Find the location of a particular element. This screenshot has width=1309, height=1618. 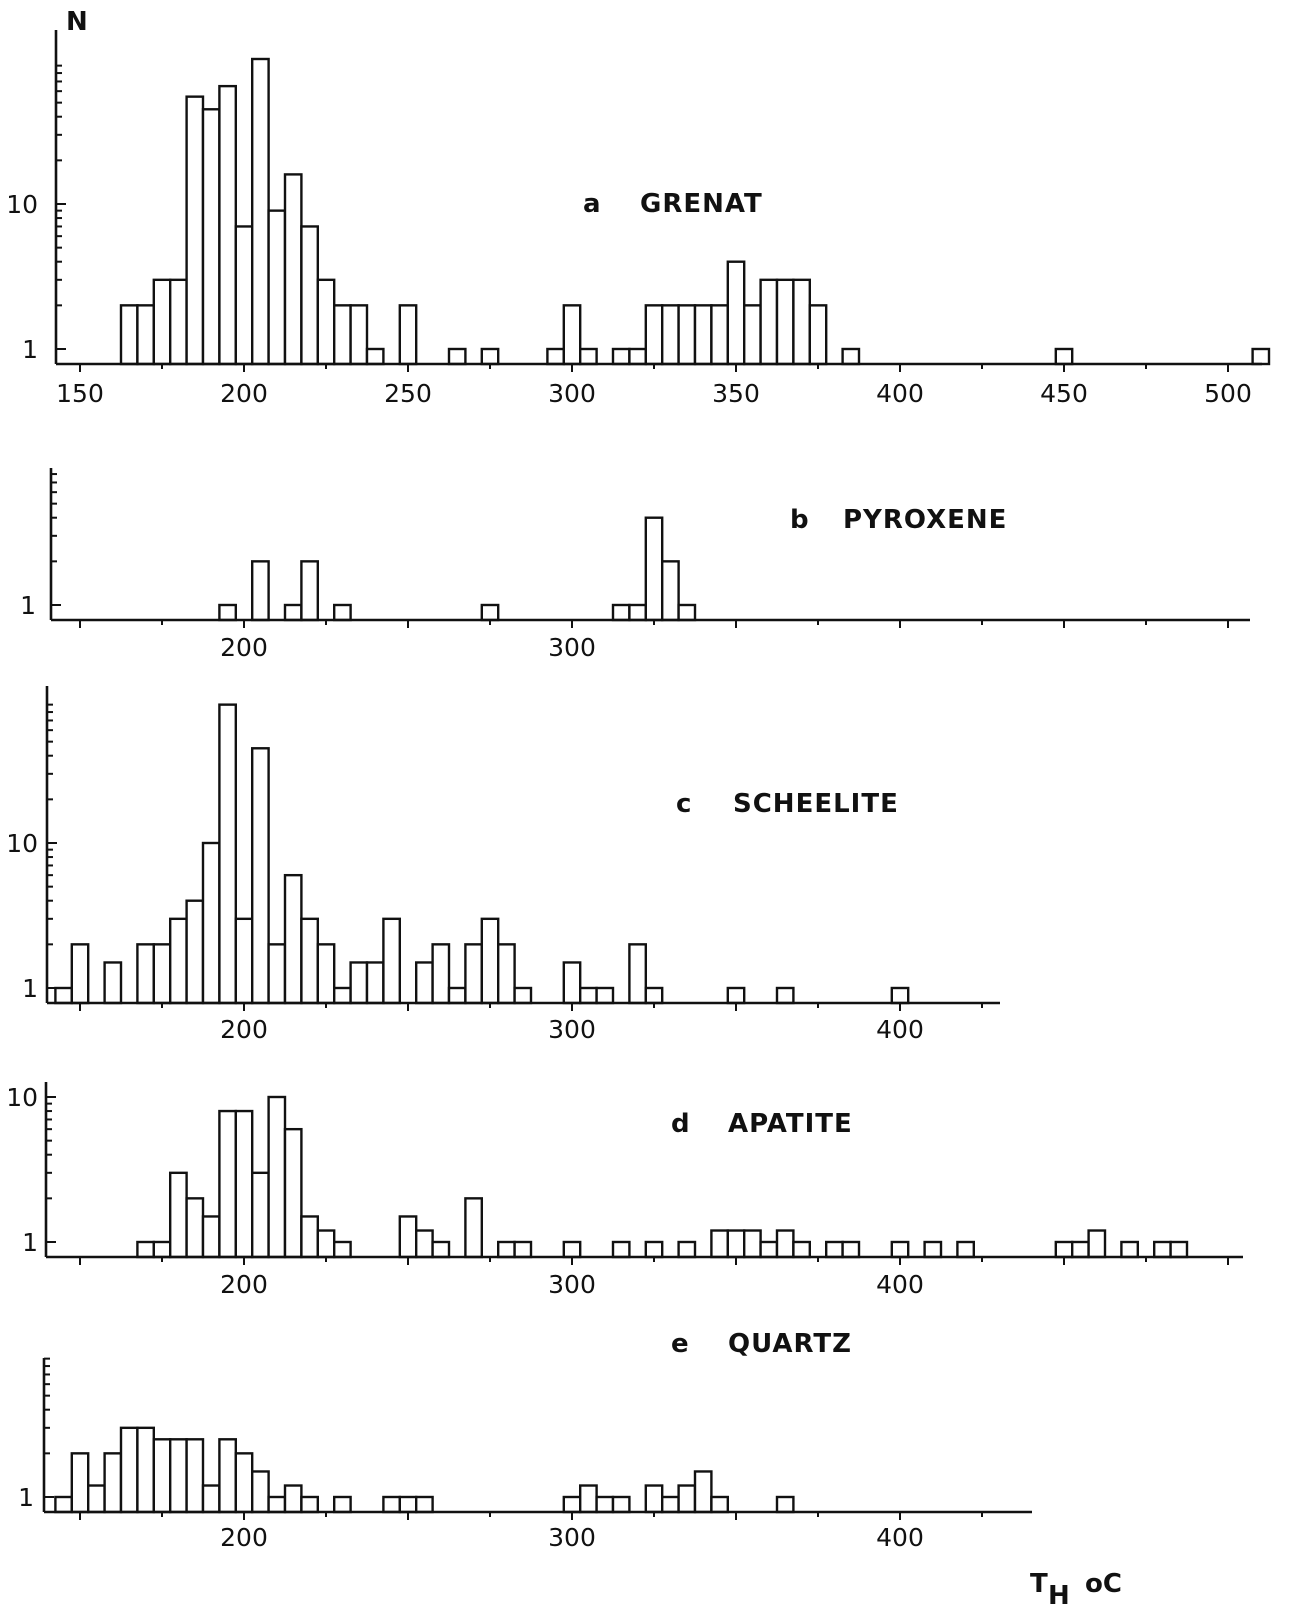

x-tick-label-a-200: 200 is located at coordinates (244, 393).